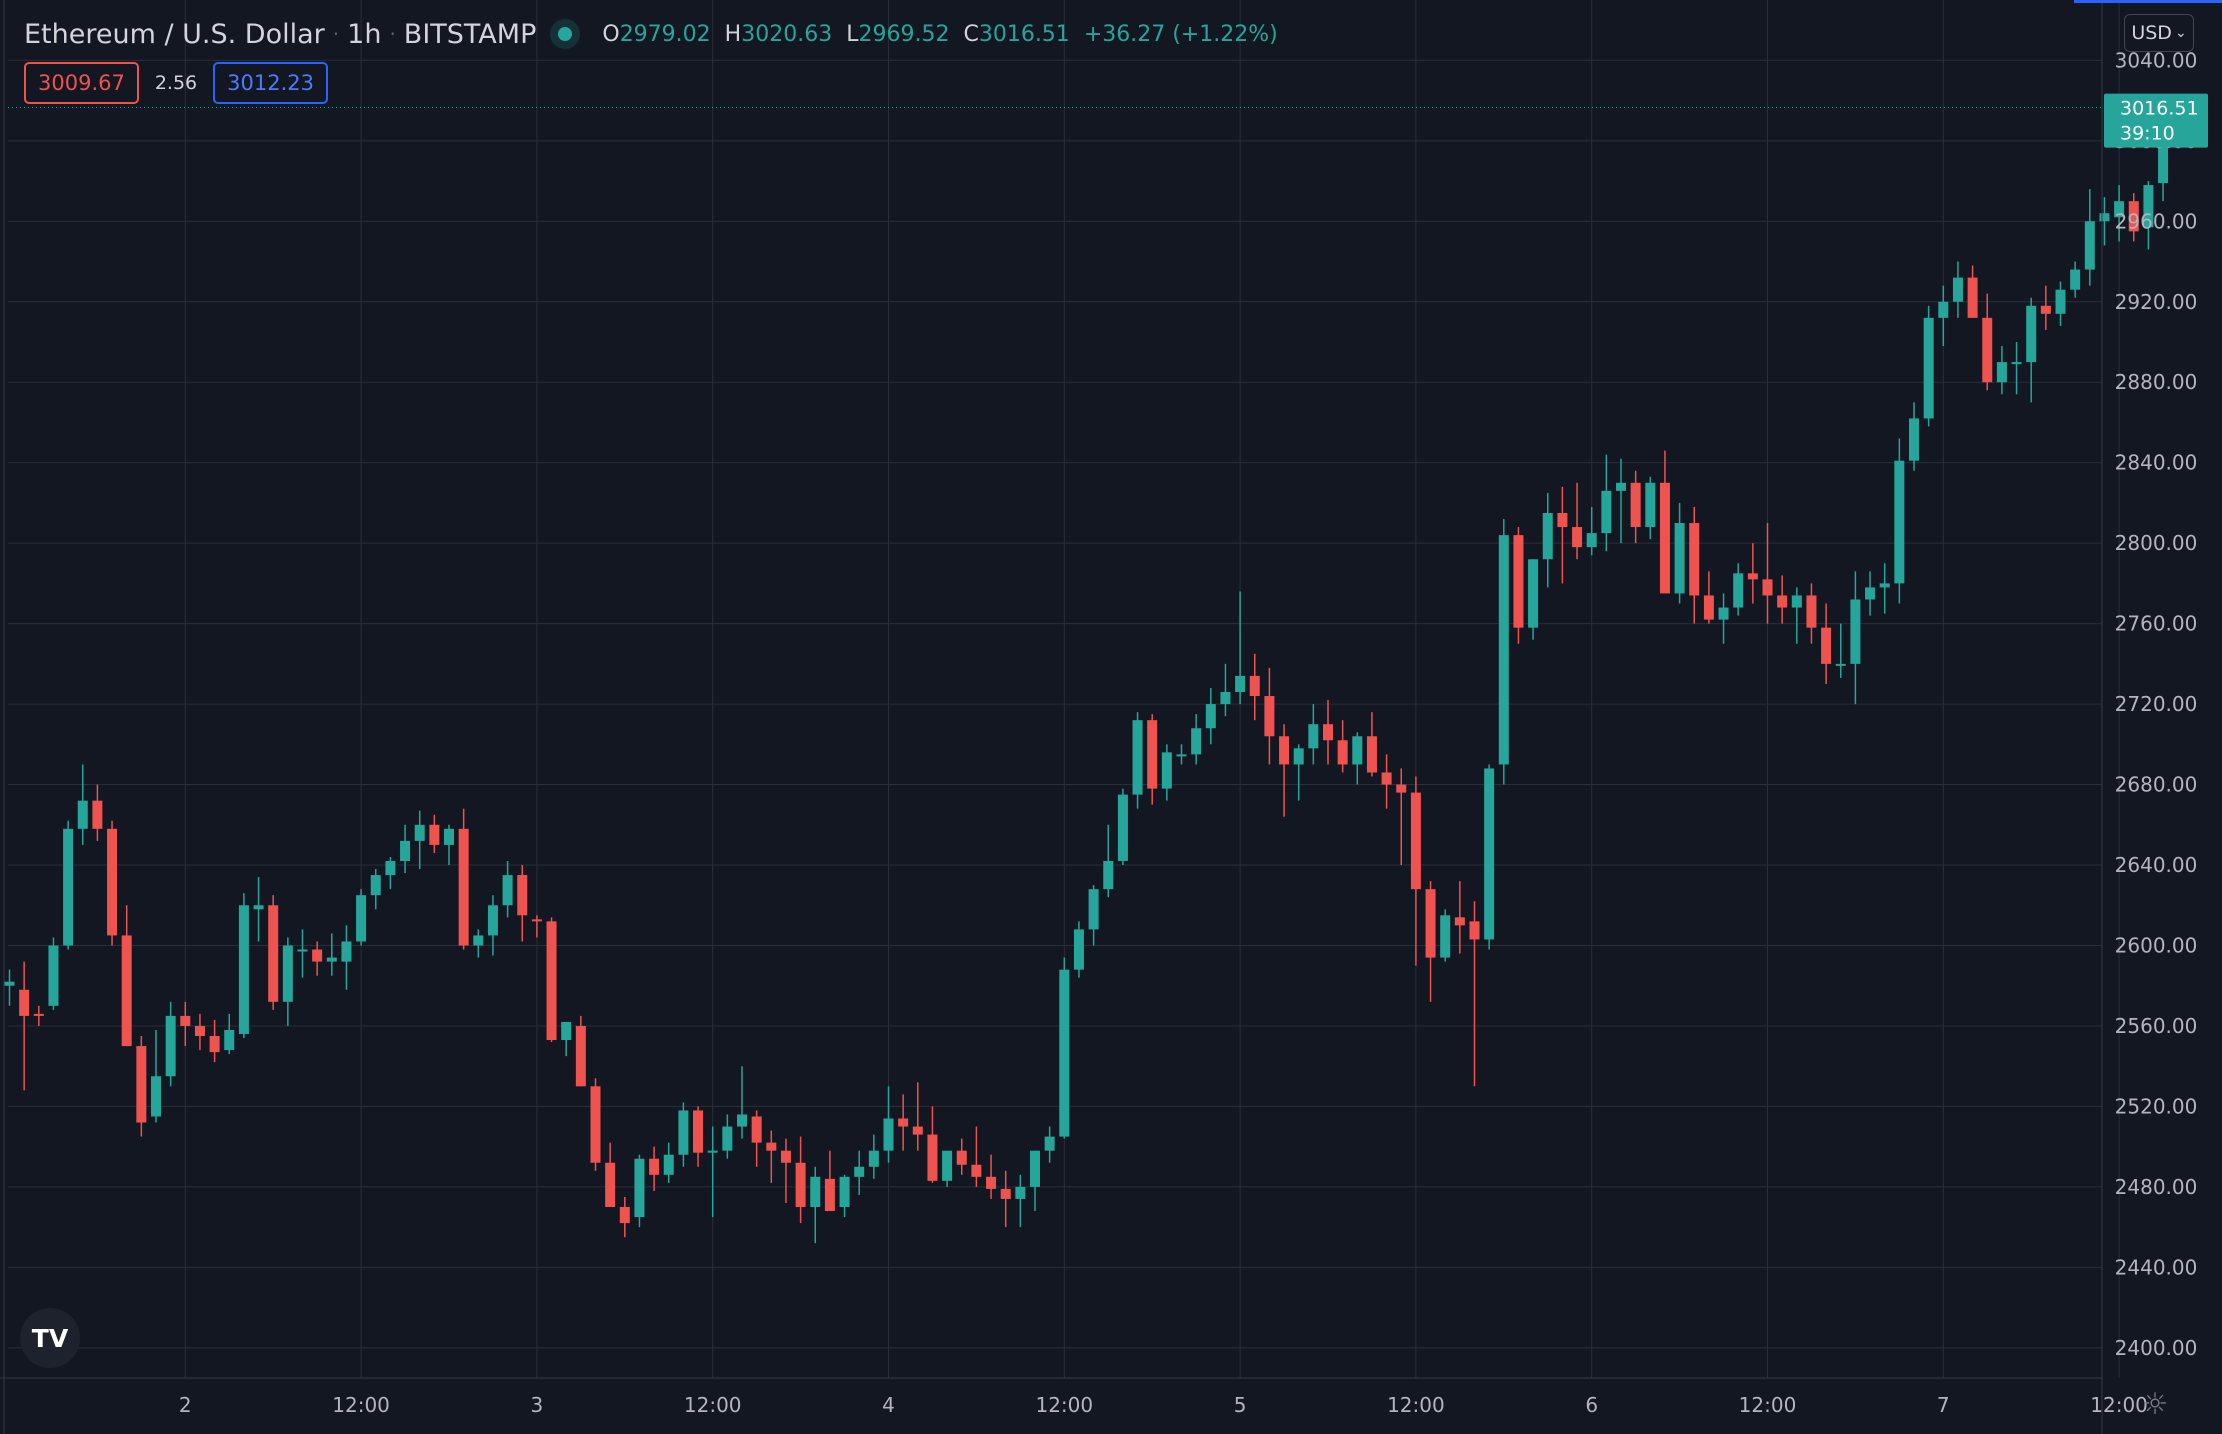 The image size is (2222, 1434). What do you see at coordinates (81, 83) in the screenshot?
I see `sell-button: 3009.67` at bounding box center [81, 83].